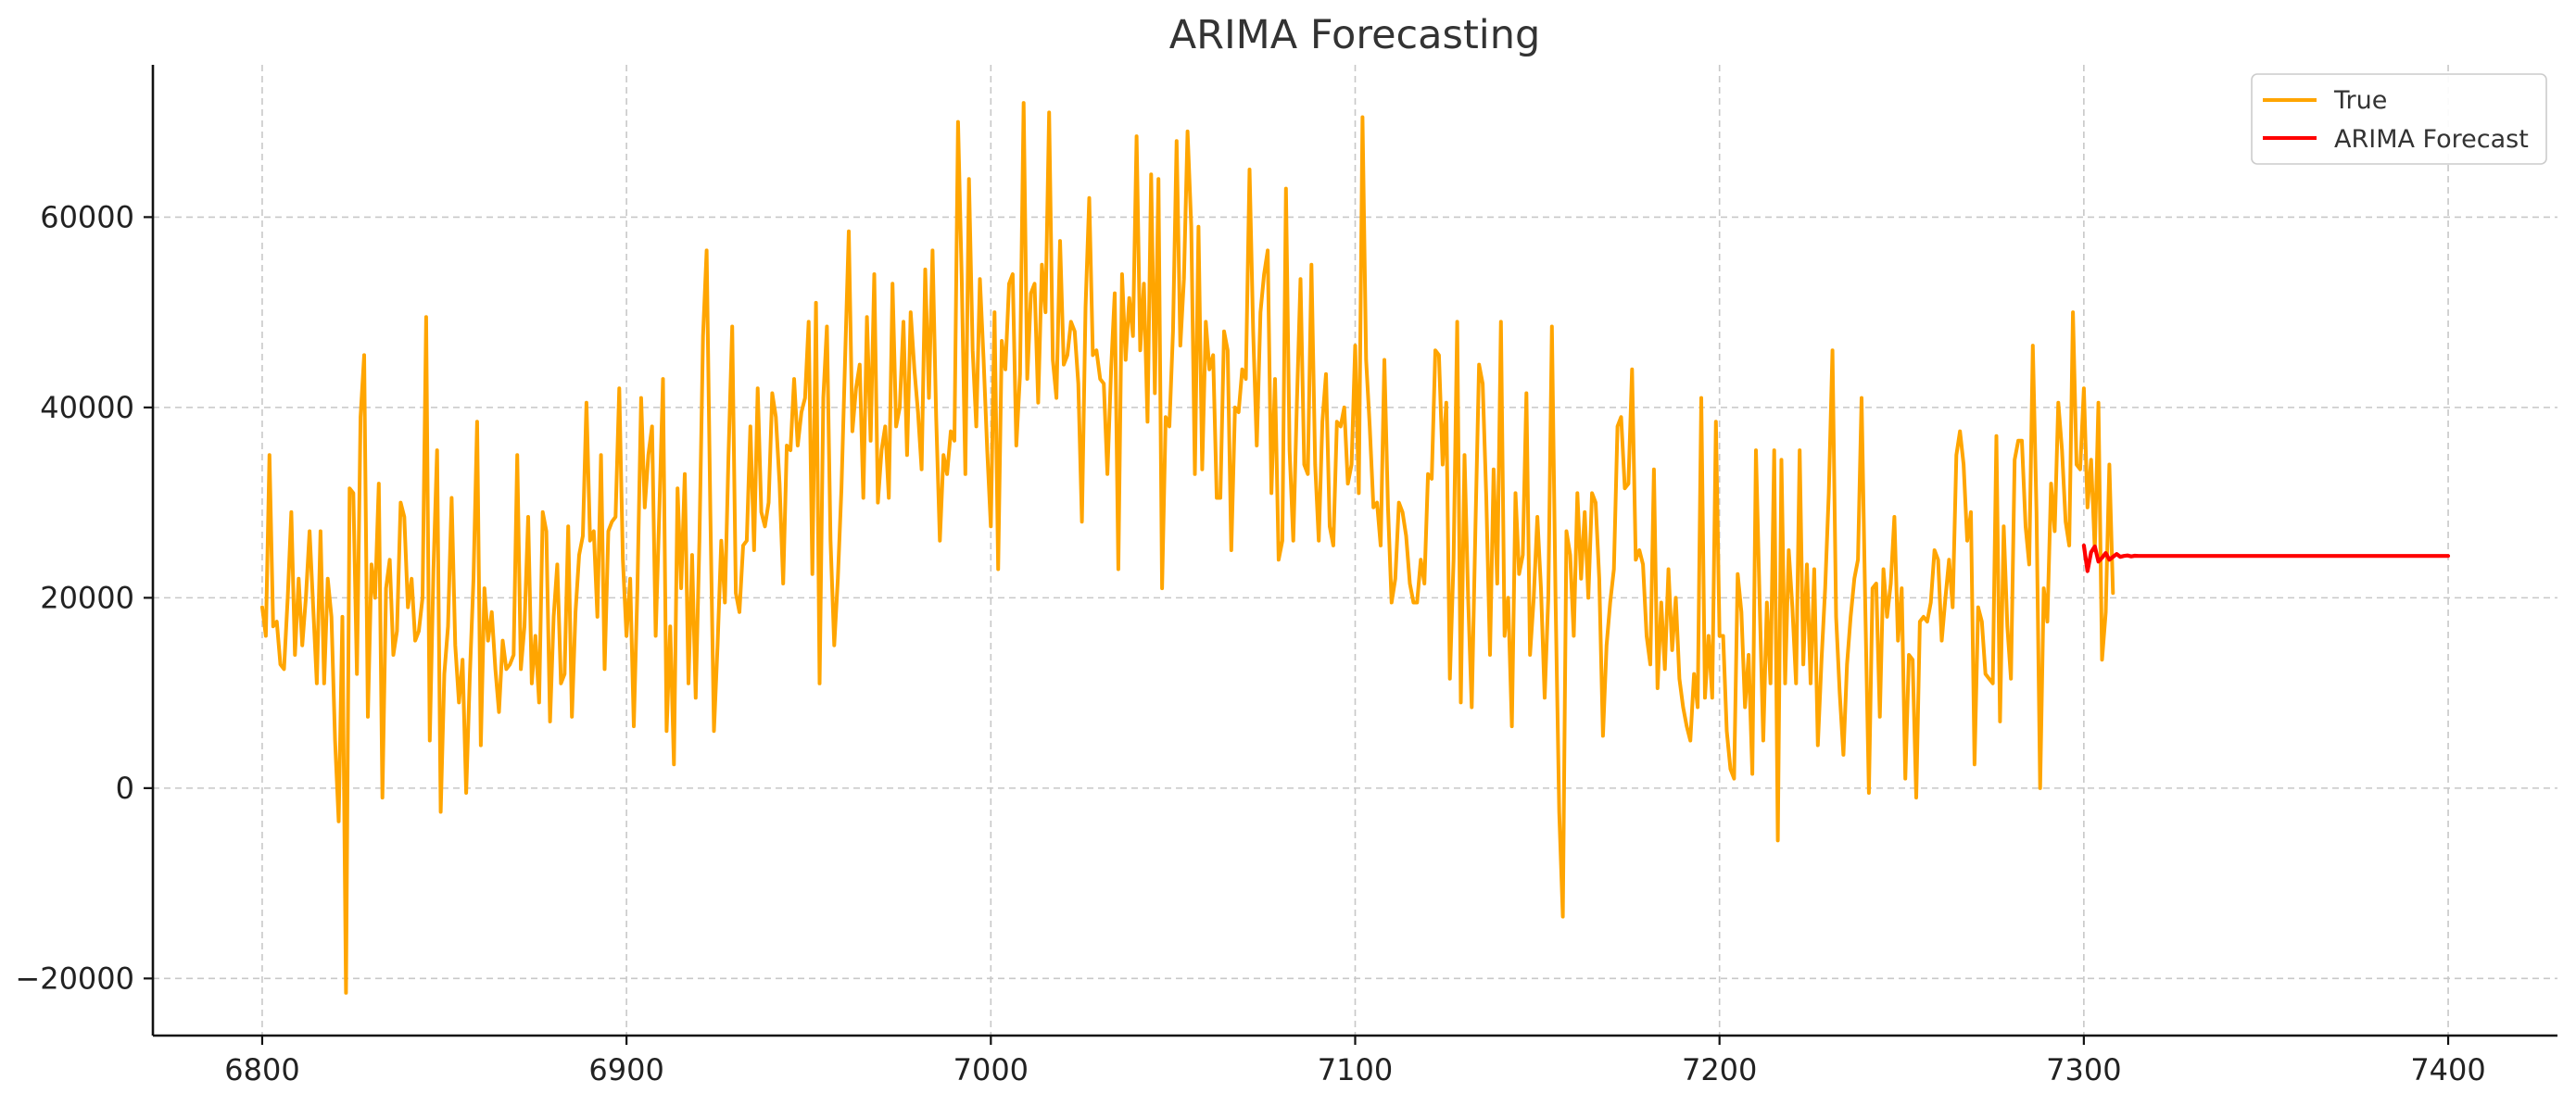 The image size is (2576, 1093). I want to click on x-tick-label: 7200, so click(1719, 1069).